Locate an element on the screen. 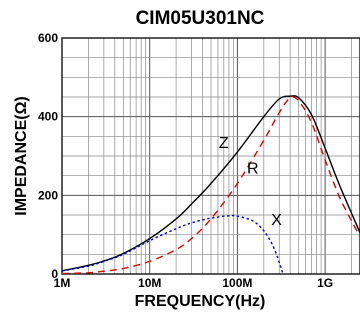 This screenshot has height=320, width=360. curve-label-z: Z is located at coordinates (224, 143).